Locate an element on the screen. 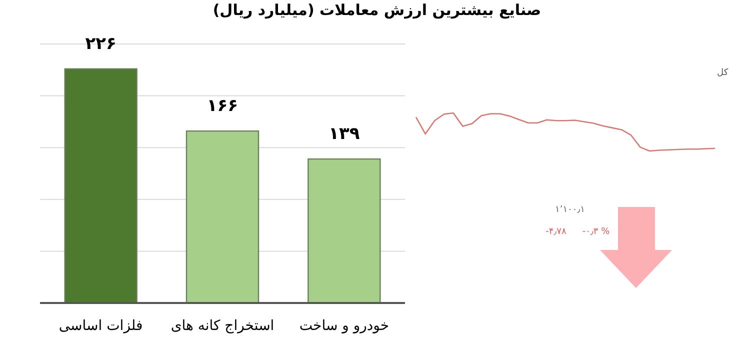  text: کل is located at coordinates (723, 73).